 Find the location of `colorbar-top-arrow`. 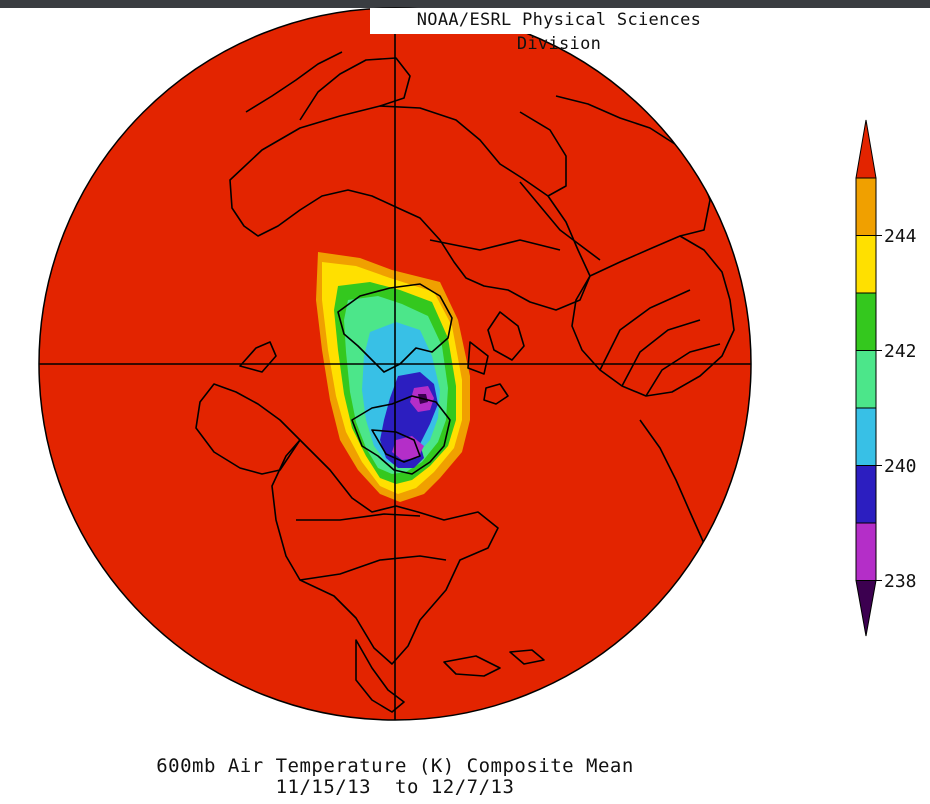

colorbar-top-arrow is located at coordinates (866, 149).